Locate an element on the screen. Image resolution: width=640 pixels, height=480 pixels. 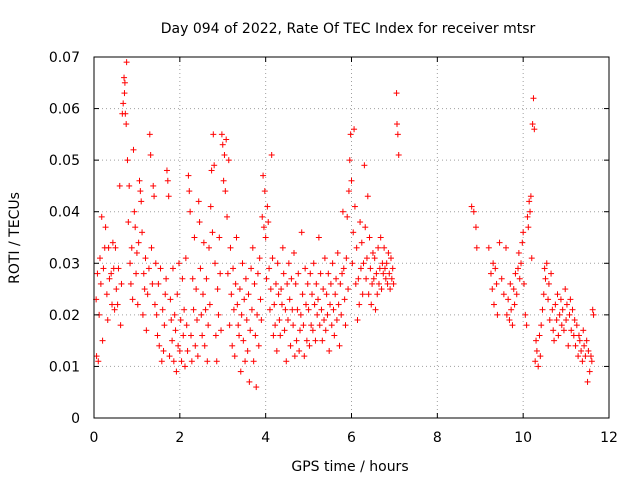
x-tick-label: 2 is located at coordinates (179, 438).